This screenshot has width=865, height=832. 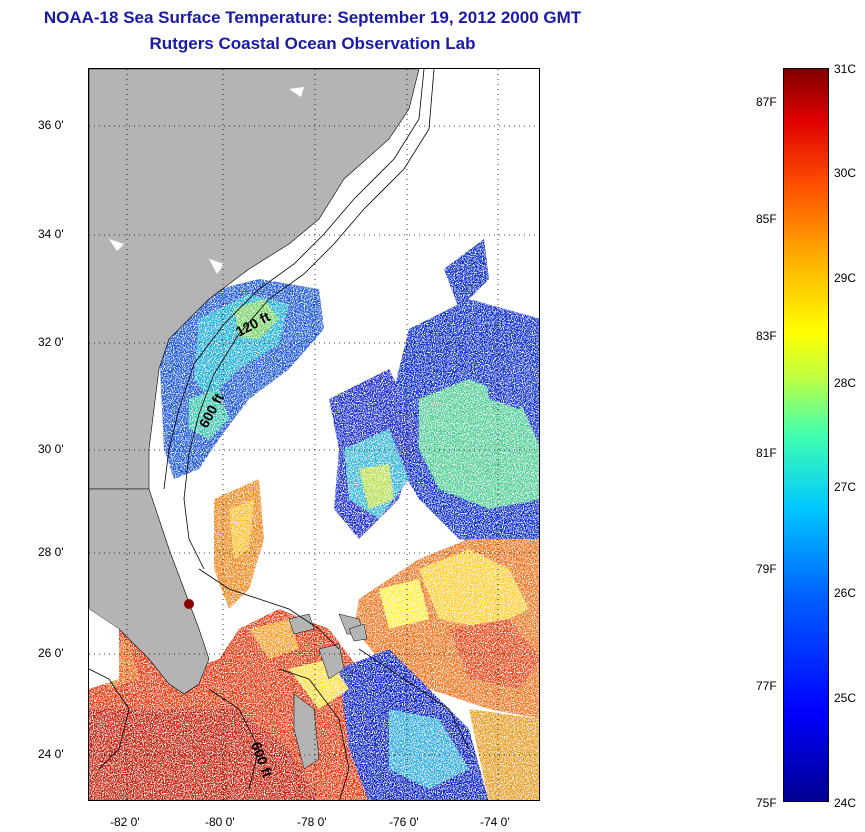 I want to click on colorbar-label-30c: 30C, so click(x=845, y=173).